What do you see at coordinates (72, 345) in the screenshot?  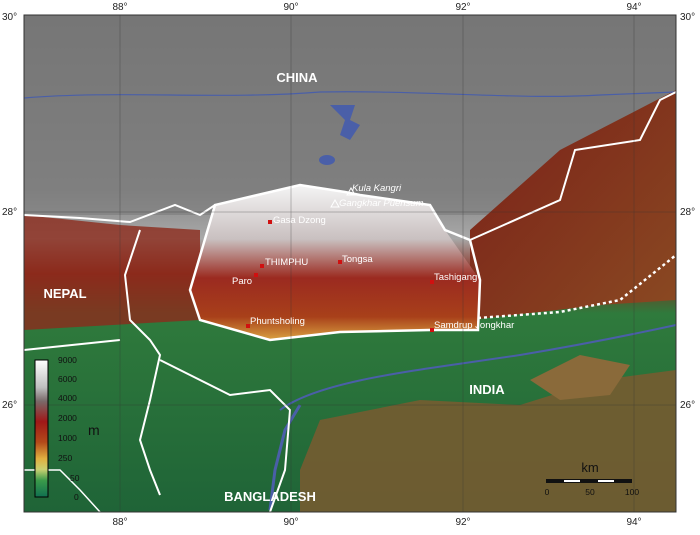 I see `nepal-india-border` at bounding box center [72, 345].